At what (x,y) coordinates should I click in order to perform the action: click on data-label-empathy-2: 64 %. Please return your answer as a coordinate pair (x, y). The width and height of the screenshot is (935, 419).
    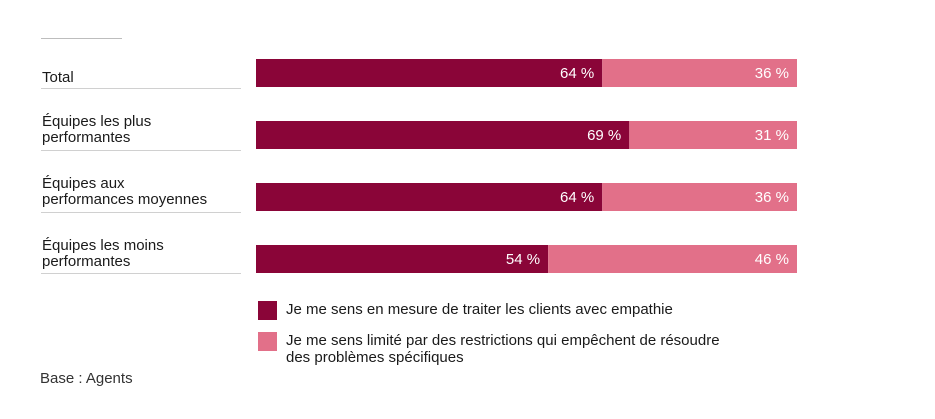
    Looking at the image, I should click on (577, 197).